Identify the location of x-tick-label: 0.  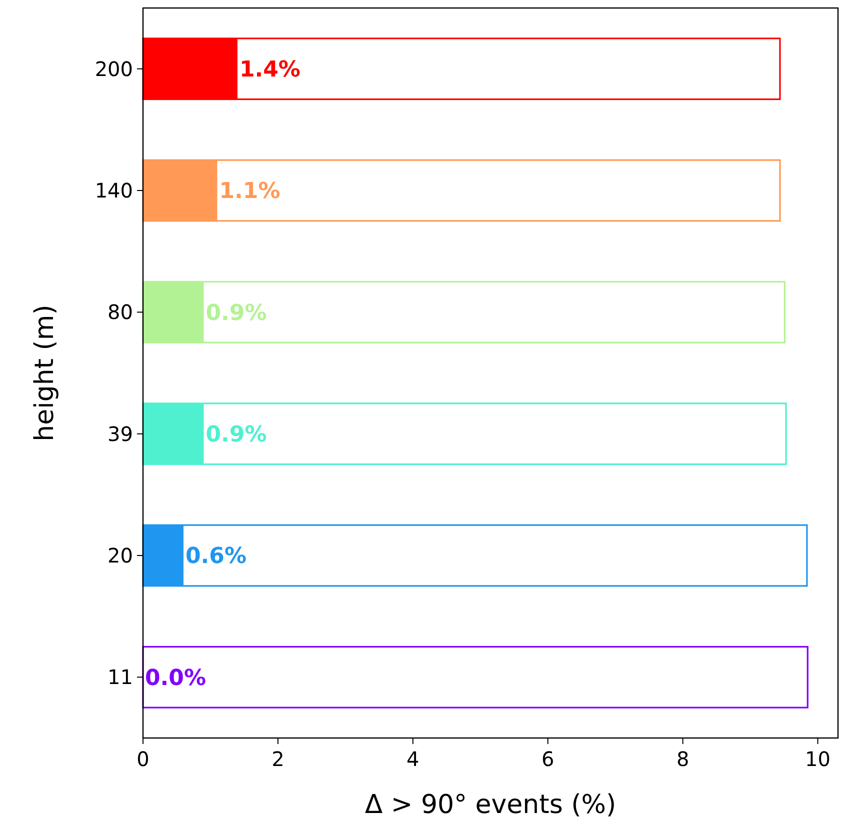
(143, 759).